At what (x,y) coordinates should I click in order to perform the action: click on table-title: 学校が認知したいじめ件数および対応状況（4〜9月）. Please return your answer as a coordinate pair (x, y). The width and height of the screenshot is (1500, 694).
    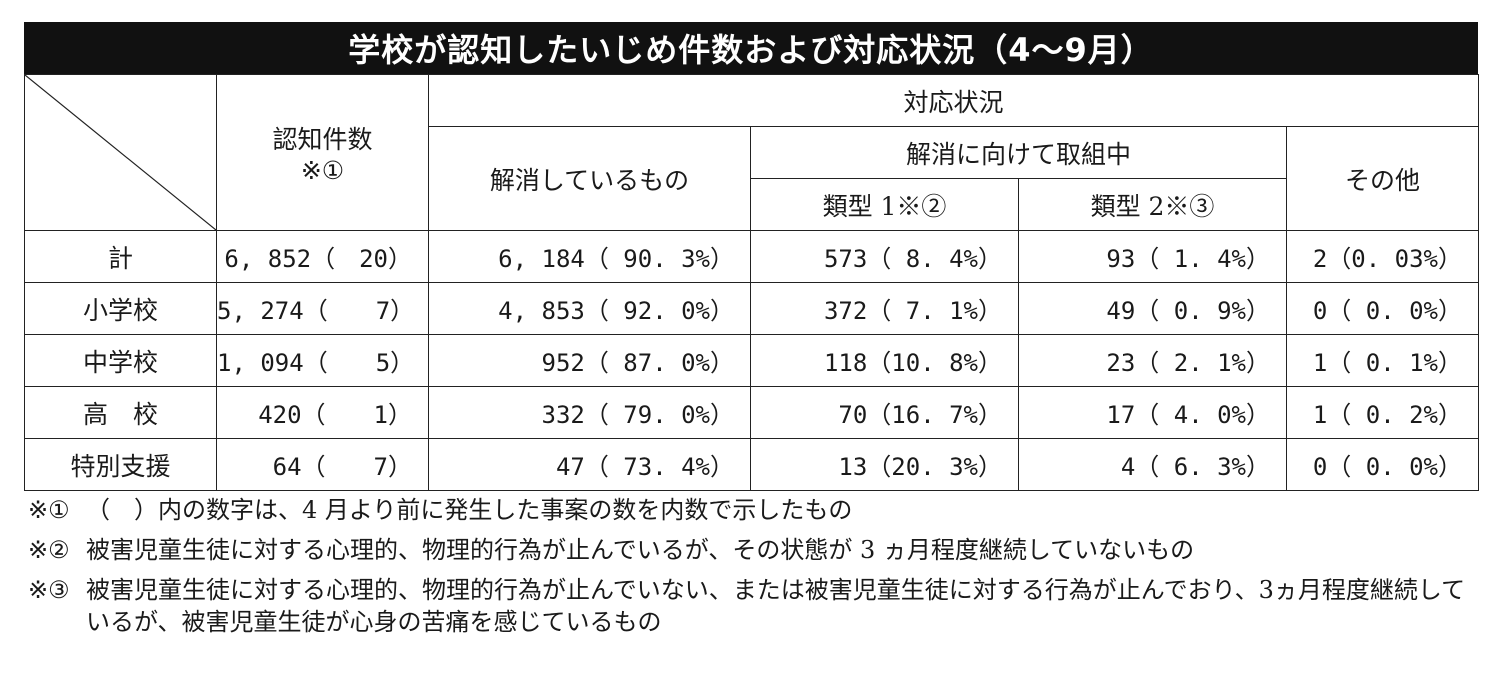
    Looking at the image, I should click on (751, 48).